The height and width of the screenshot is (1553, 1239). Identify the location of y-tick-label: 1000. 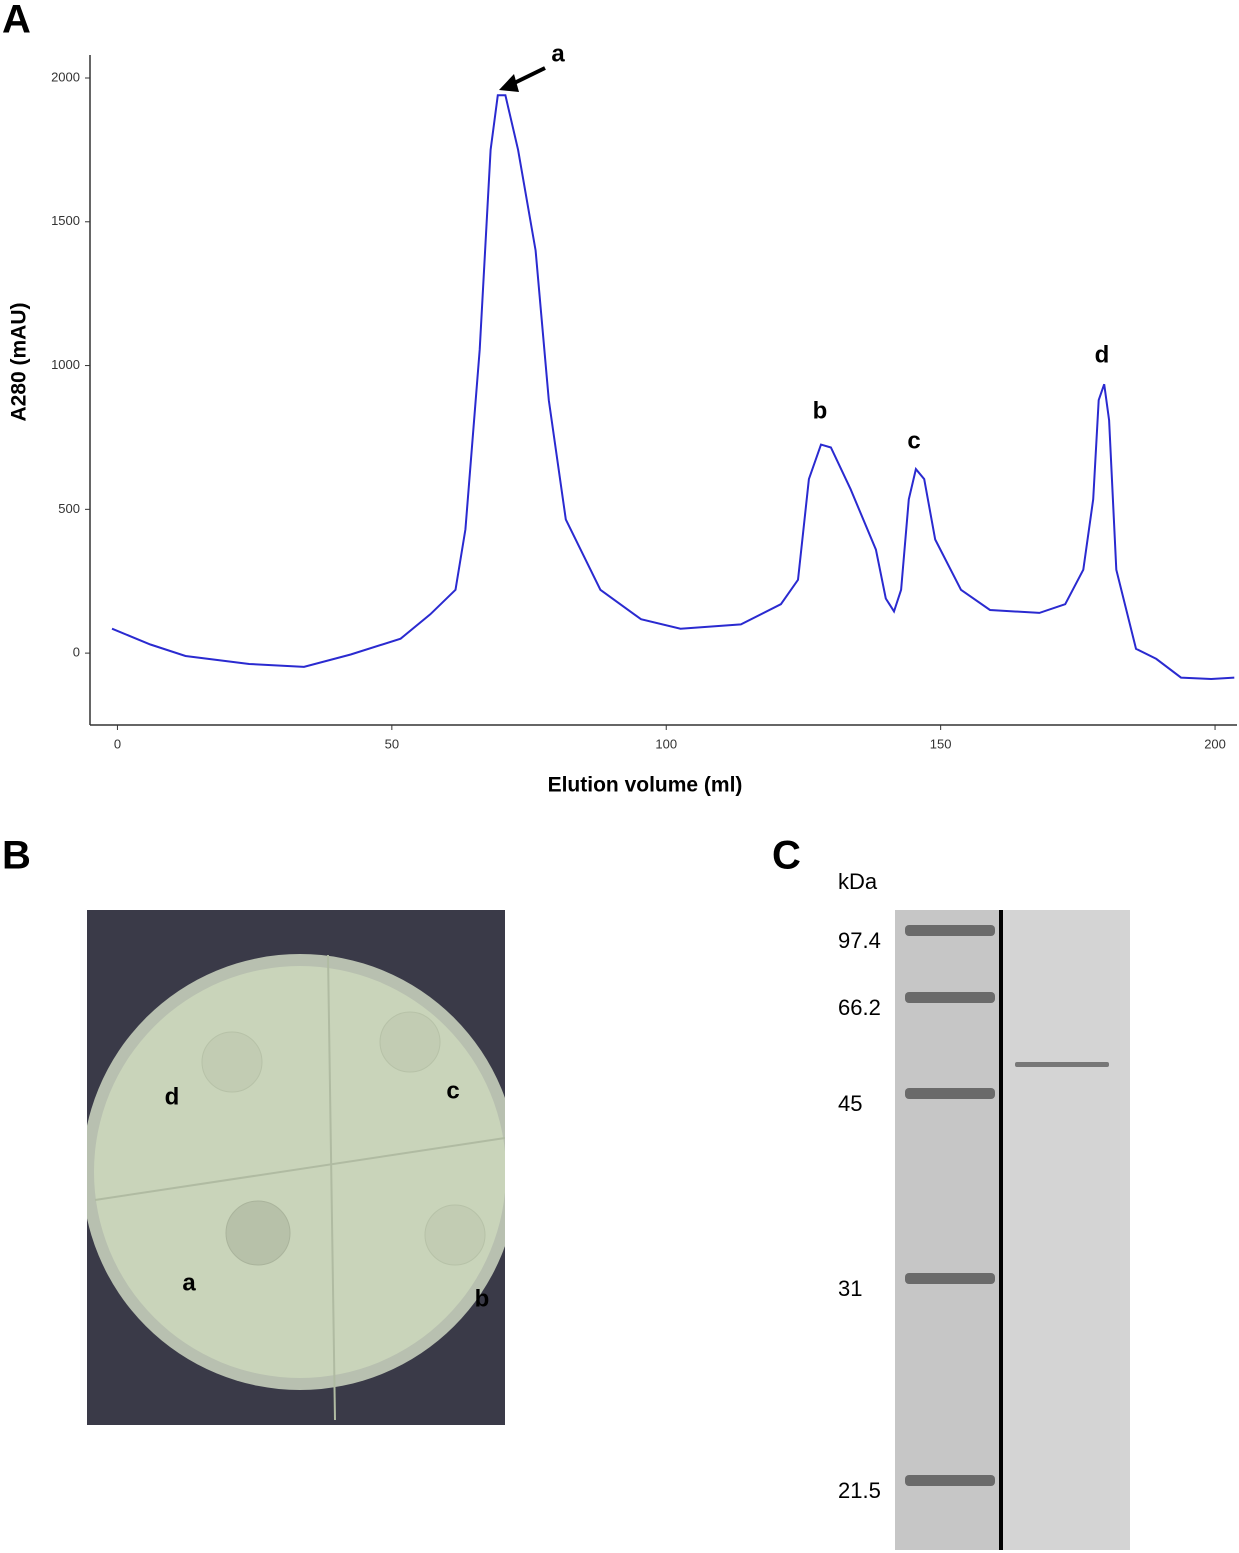
(65, 364).